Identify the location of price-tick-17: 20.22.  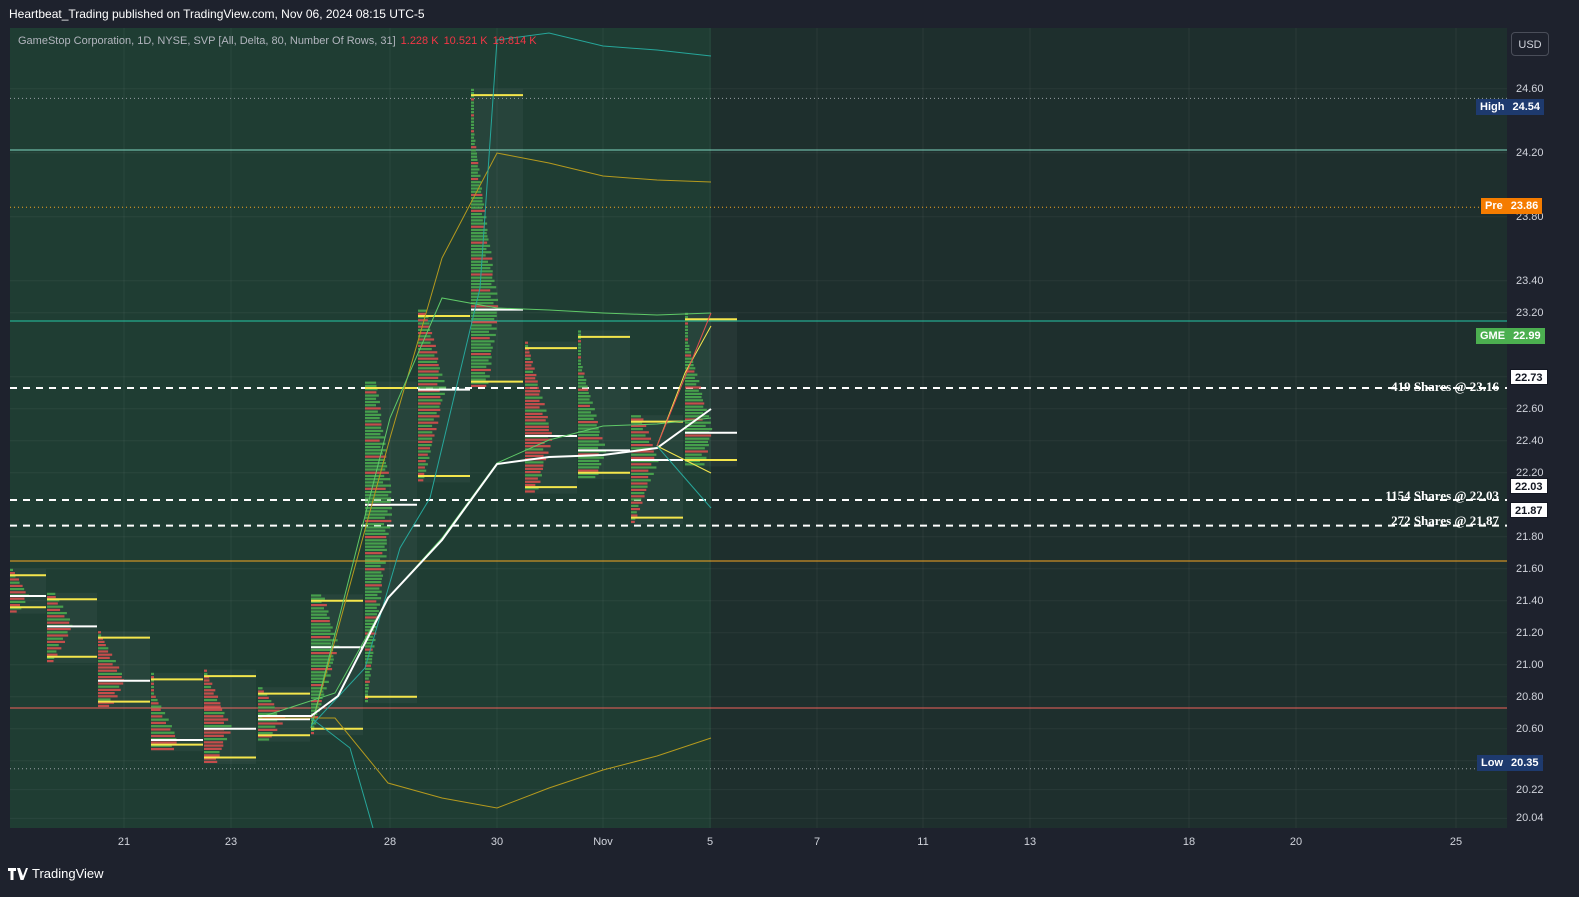
(1530, 789).